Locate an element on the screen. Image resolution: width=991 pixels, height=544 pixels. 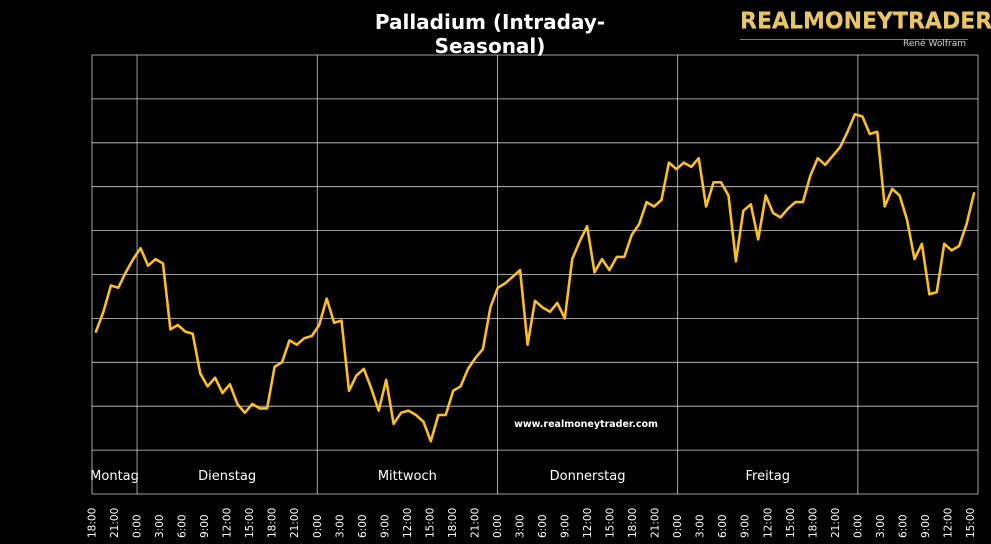
day-label: Freitag is located at coordinates (767, 476).